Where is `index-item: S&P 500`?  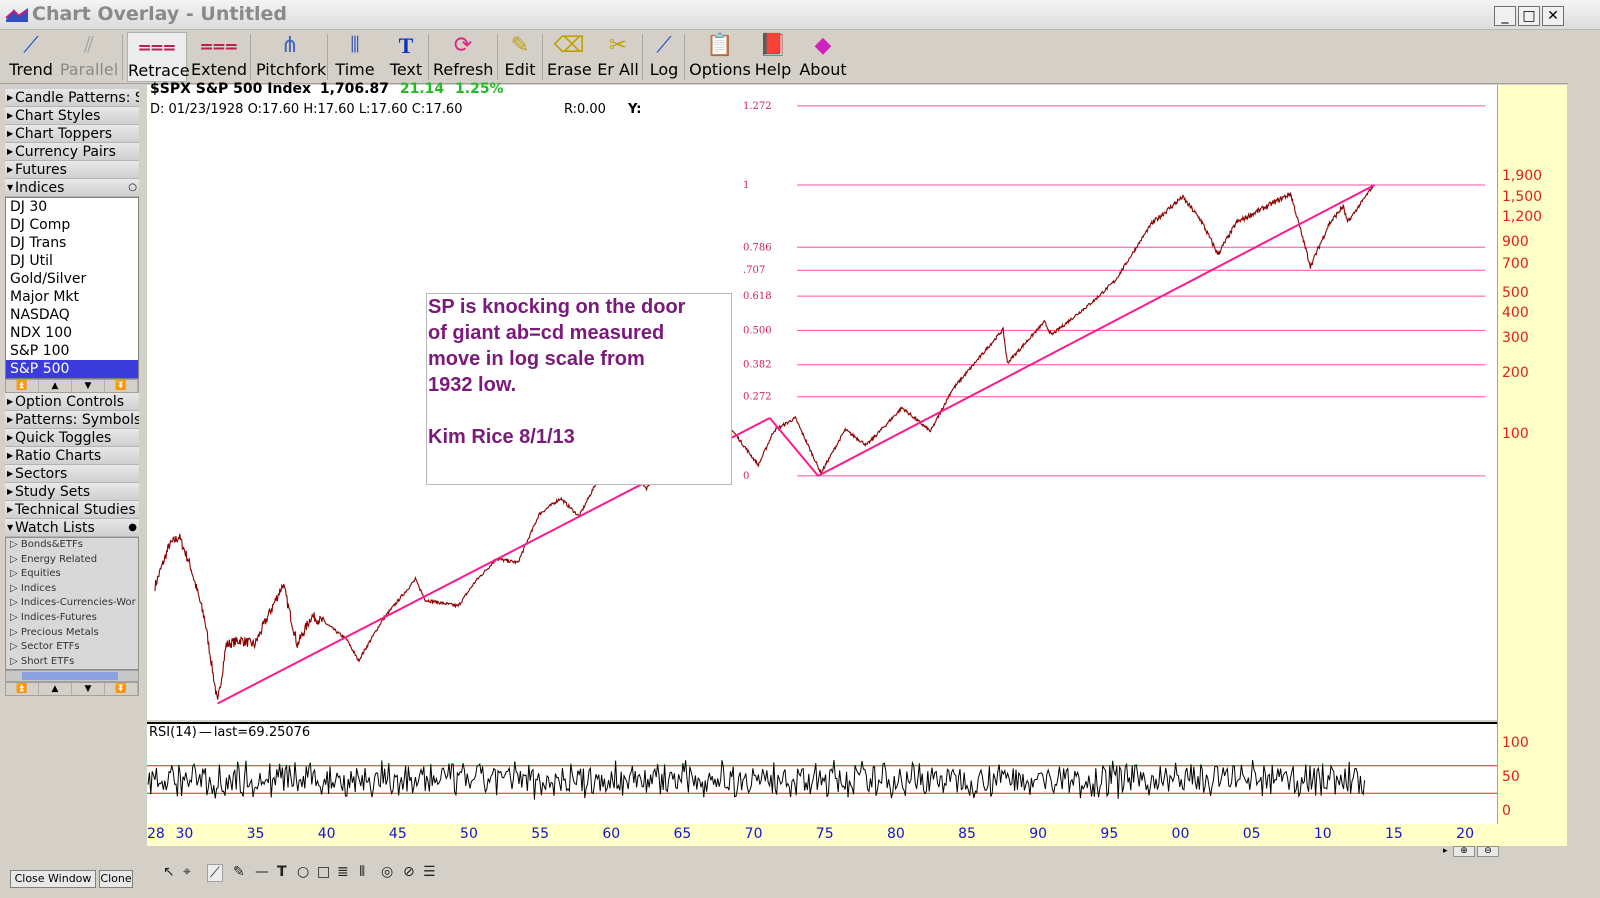 index-item: S&P 500 is located at coordinates (72, 369).